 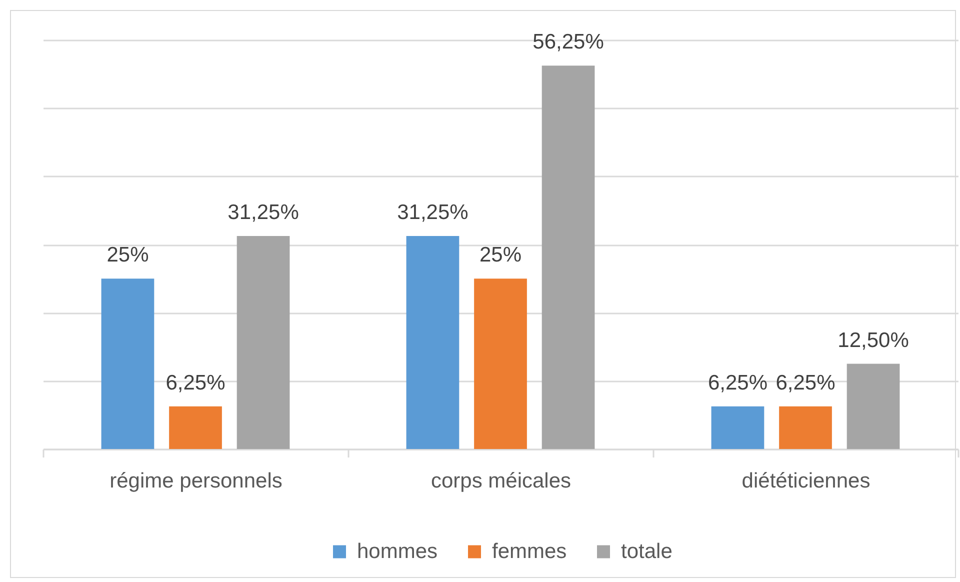 I want to click on data-label: 56,25%, so click(x=568, y=42).